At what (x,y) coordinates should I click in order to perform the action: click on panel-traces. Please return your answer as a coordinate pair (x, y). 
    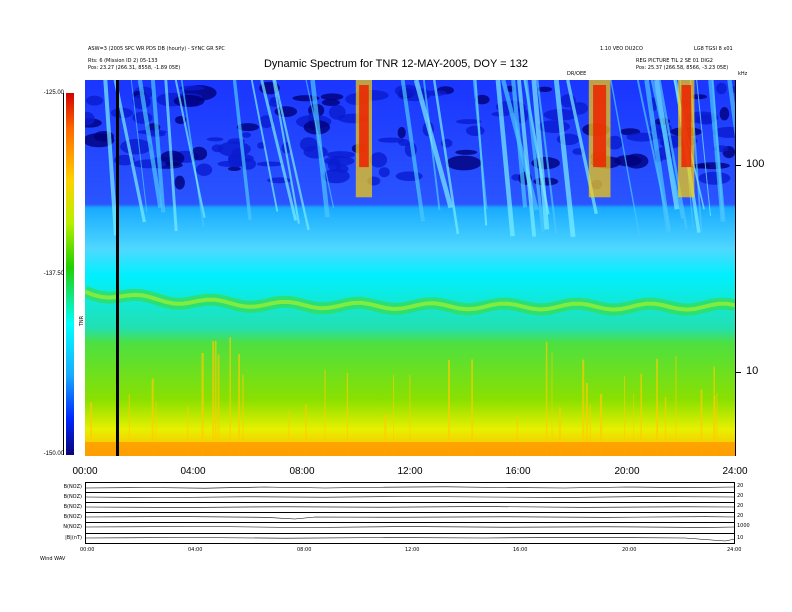
    Looking at the image, I should click on (410, 514).